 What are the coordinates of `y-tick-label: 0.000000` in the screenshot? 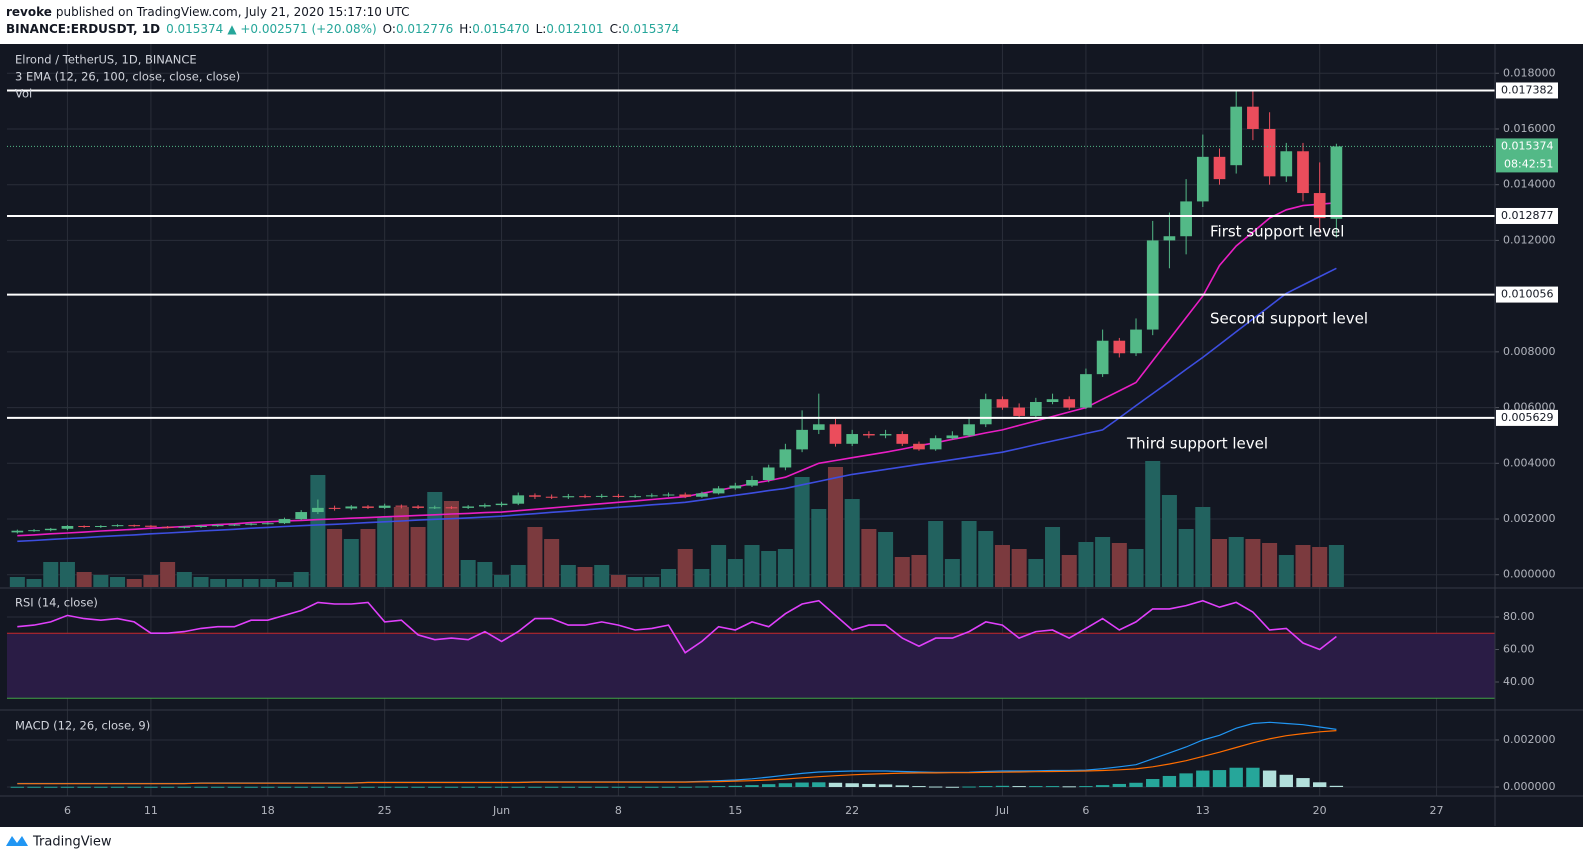 It's located at (1529, 786).